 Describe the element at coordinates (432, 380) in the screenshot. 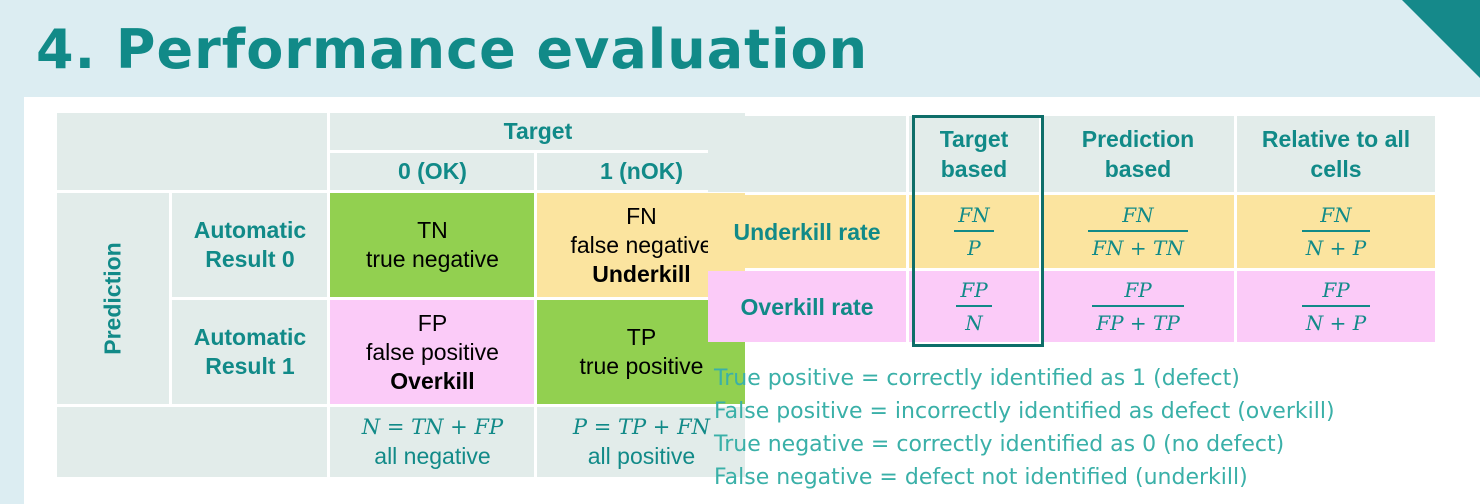

I see `fp-note: Overkill` at that location.